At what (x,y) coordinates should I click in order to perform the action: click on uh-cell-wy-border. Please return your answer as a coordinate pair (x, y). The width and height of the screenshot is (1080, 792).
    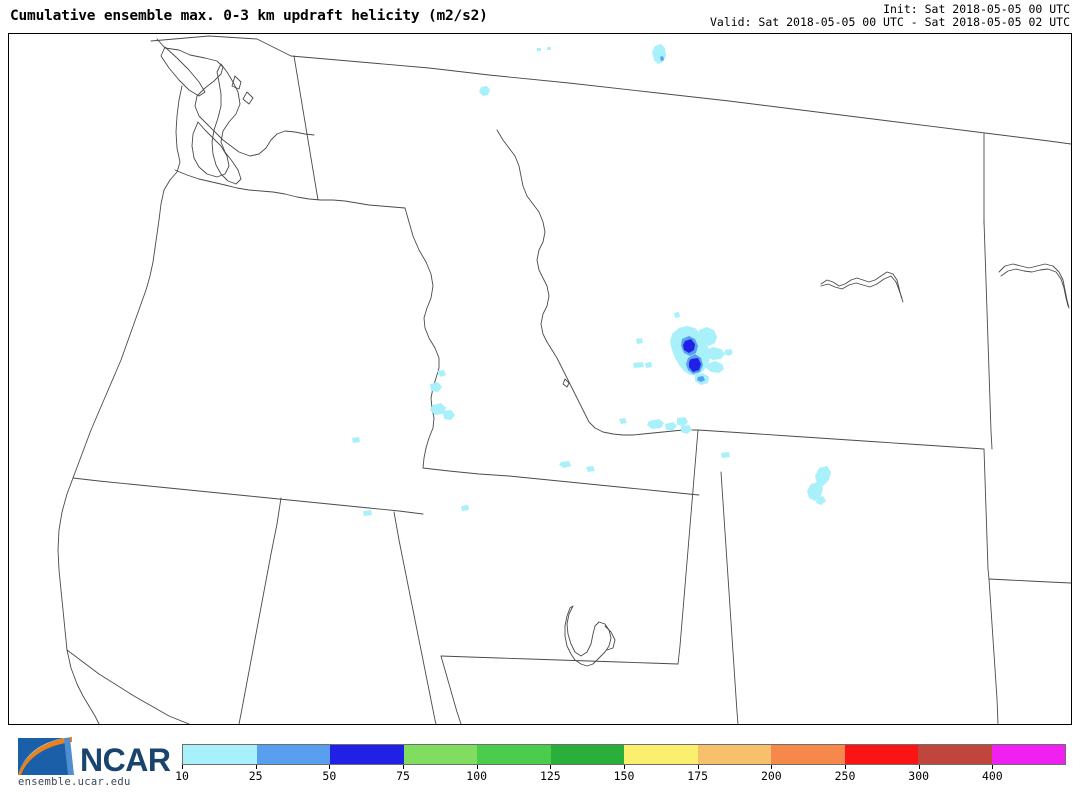
    Looking at the image, I should click on (686, 429).